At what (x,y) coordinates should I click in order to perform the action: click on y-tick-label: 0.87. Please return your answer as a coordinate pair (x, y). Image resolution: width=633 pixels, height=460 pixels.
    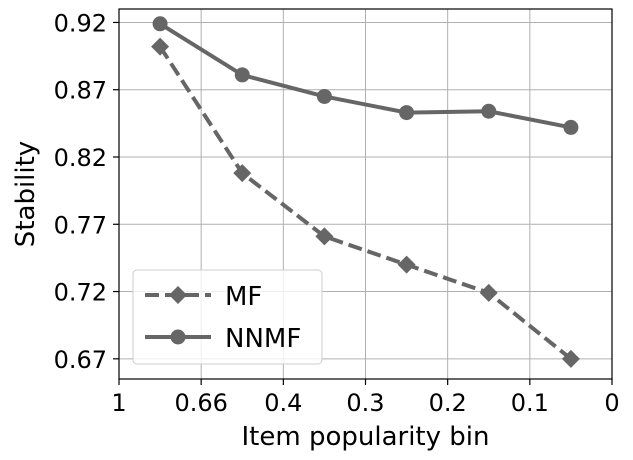
    Looking at the image, I should click on (80, 91).